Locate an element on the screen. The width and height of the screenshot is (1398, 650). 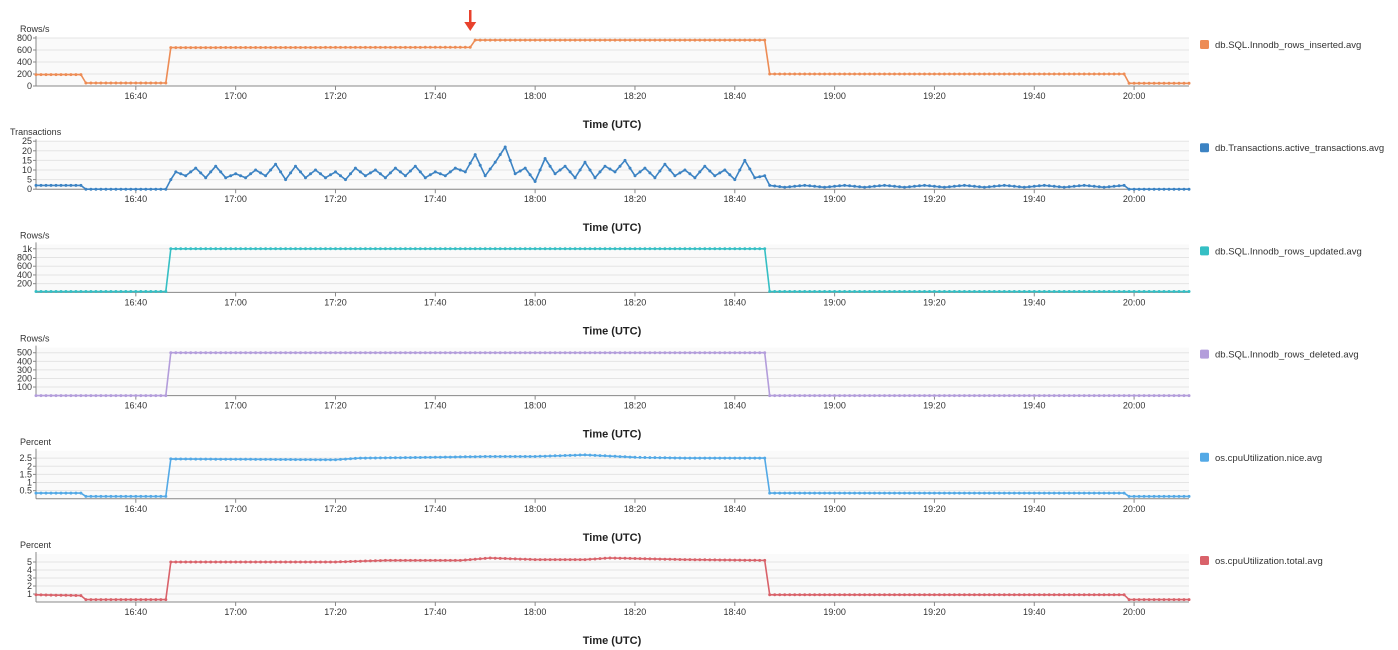
legend-label: db.SQL.Innodb_rows_inserted.avg is located at coordinates (1288, 45).